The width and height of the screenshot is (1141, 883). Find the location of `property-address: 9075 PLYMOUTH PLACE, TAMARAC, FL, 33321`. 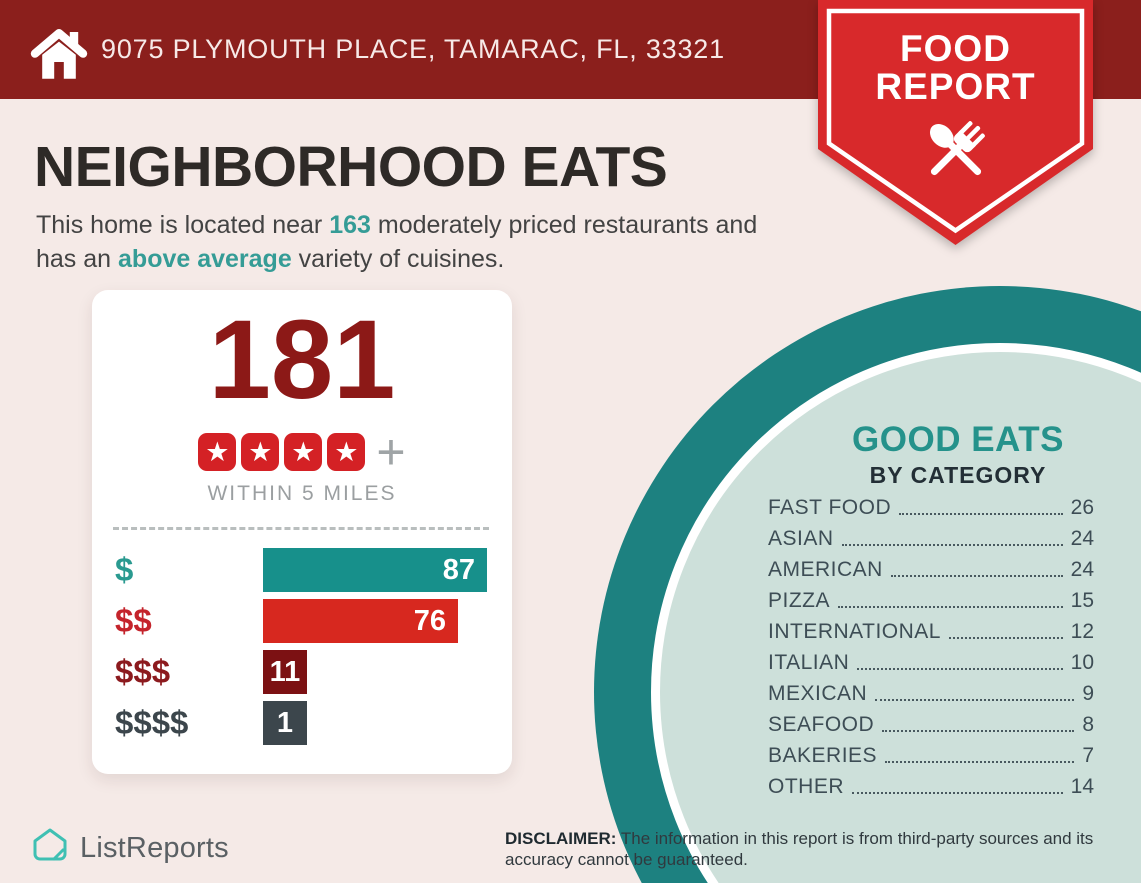

property-address: 9075 PLYMOUTH PLACE, TAMARAC, FL, 33321 is located at coordinates (413, 49).